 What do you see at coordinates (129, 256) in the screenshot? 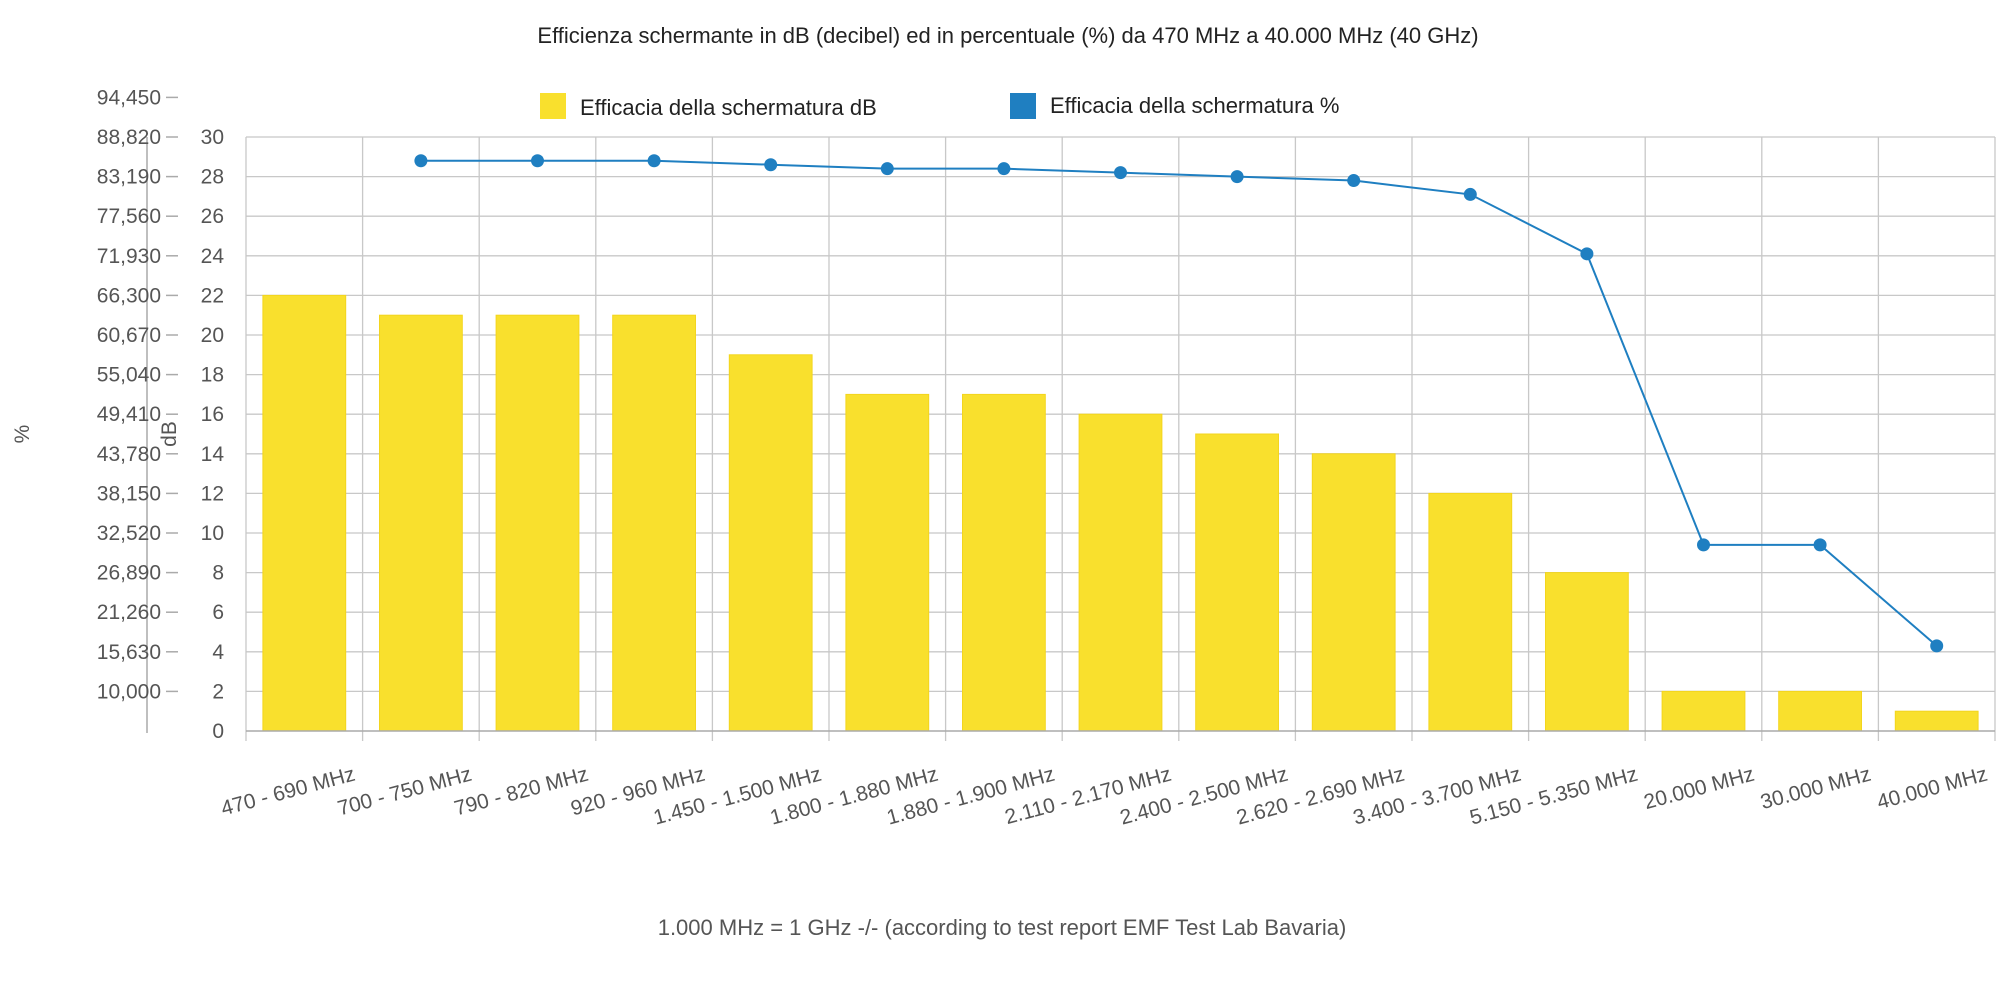
I see `y-tick-label-percent: 71,930` at bounding box center [129, 256].